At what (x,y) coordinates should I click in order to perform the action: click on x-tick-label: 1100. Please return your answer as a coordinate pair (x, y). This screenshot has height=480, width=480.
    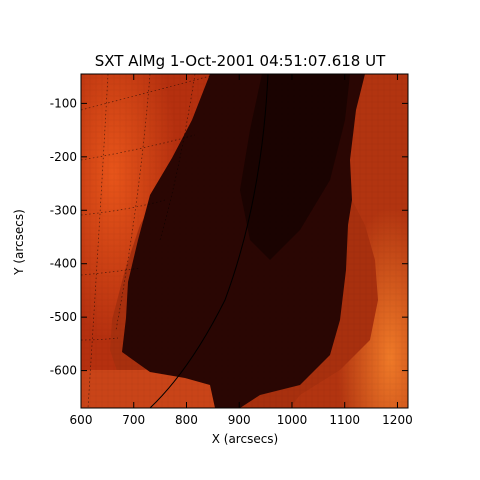
    Looking at the image, I should click on (344, 420).